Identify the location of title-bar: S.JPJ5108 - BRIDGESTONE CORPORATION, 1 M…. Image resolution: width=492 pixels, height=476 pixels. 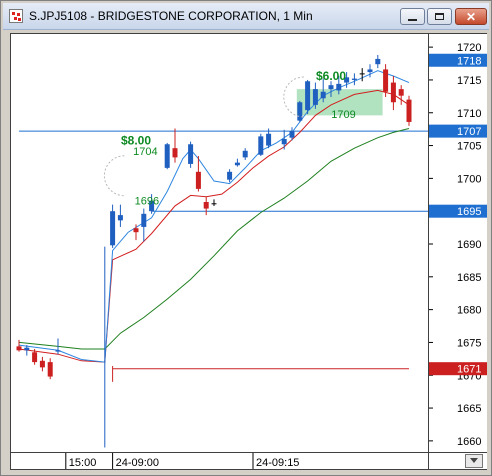
(246, 16).